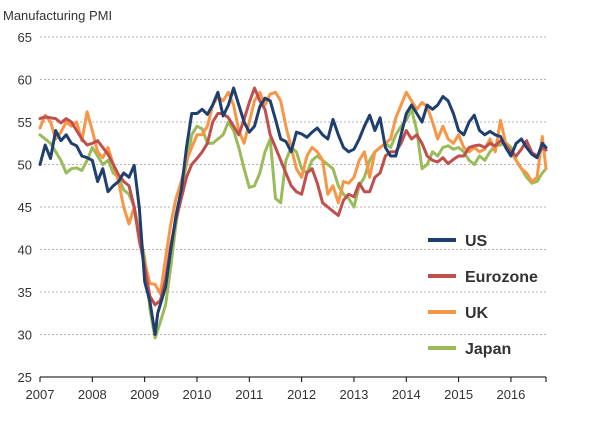  I want to click on y-tick-label: 65, so click(25, 37).